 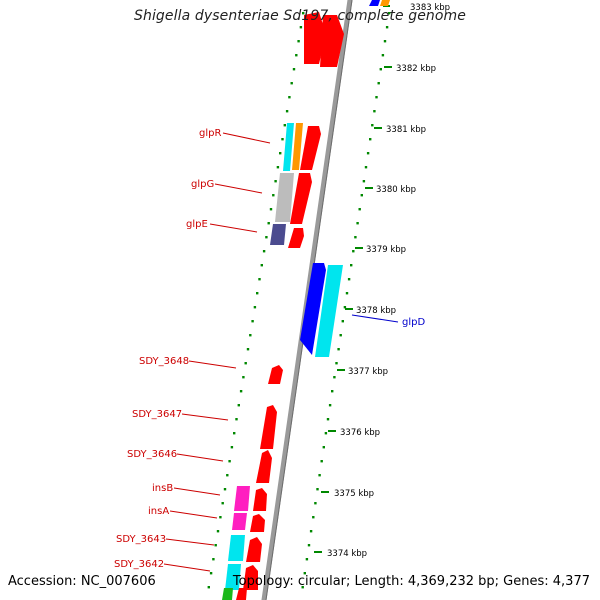 I want to click on tick-label: 3381 kbp, so click(x=406, y=130).